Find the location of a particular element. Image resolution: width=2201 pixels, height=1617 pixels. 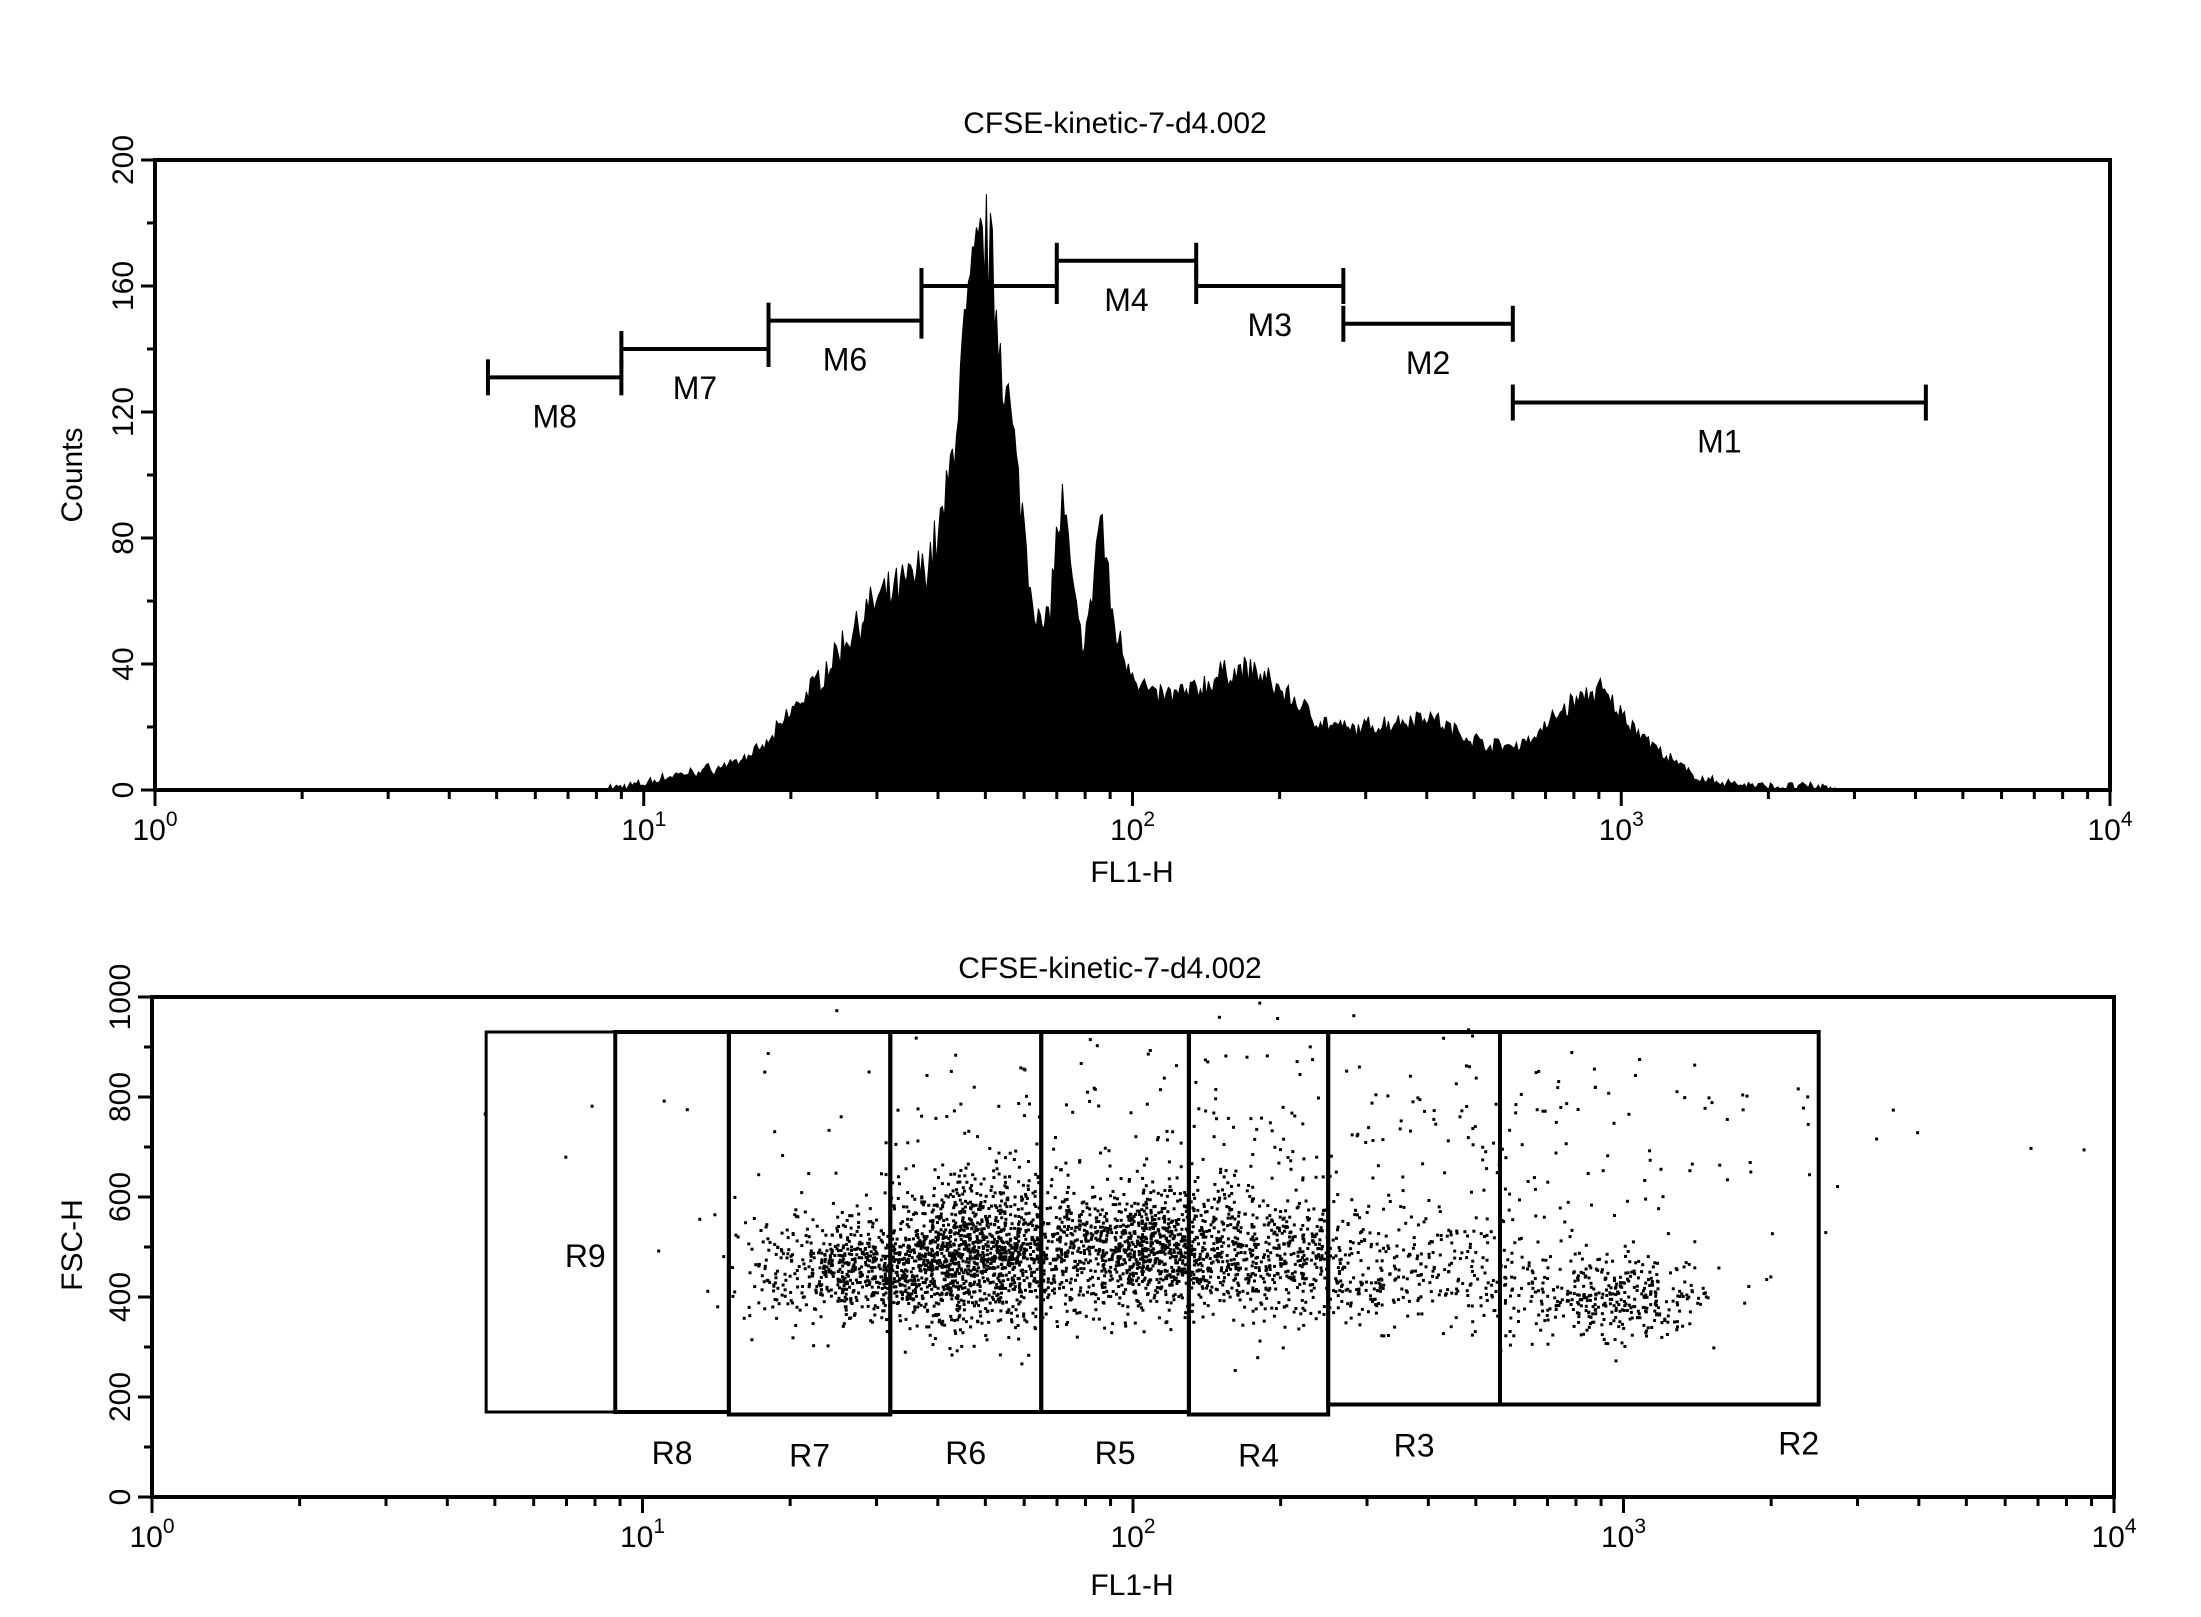

marker-label: M3 is located at coordinates (1270, 325).